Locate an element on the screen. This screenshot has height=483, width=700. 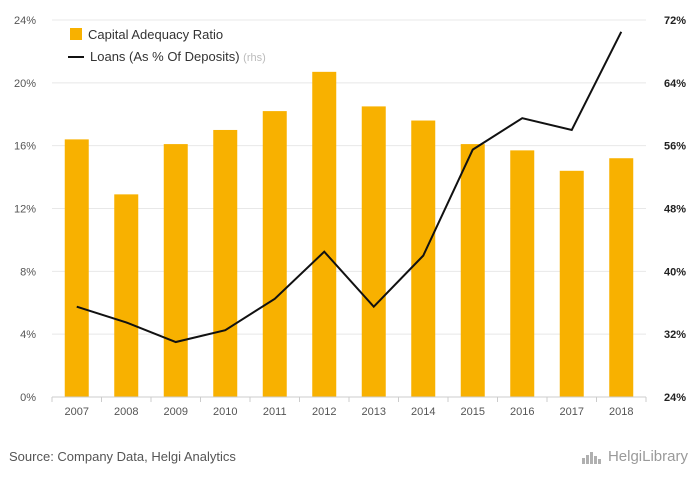
x-tick-label: 2014 is located at coordinates (423, 412).